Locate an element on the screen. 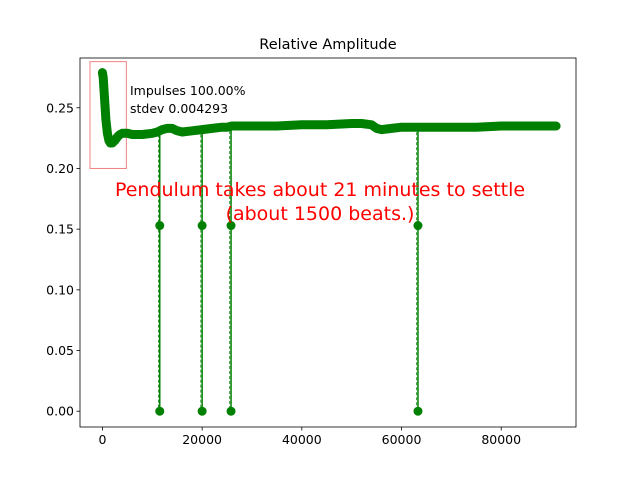 The image size is (640, 484). stats-impulses-label: Impulses 100.00% is located at coordinates (188, 90).